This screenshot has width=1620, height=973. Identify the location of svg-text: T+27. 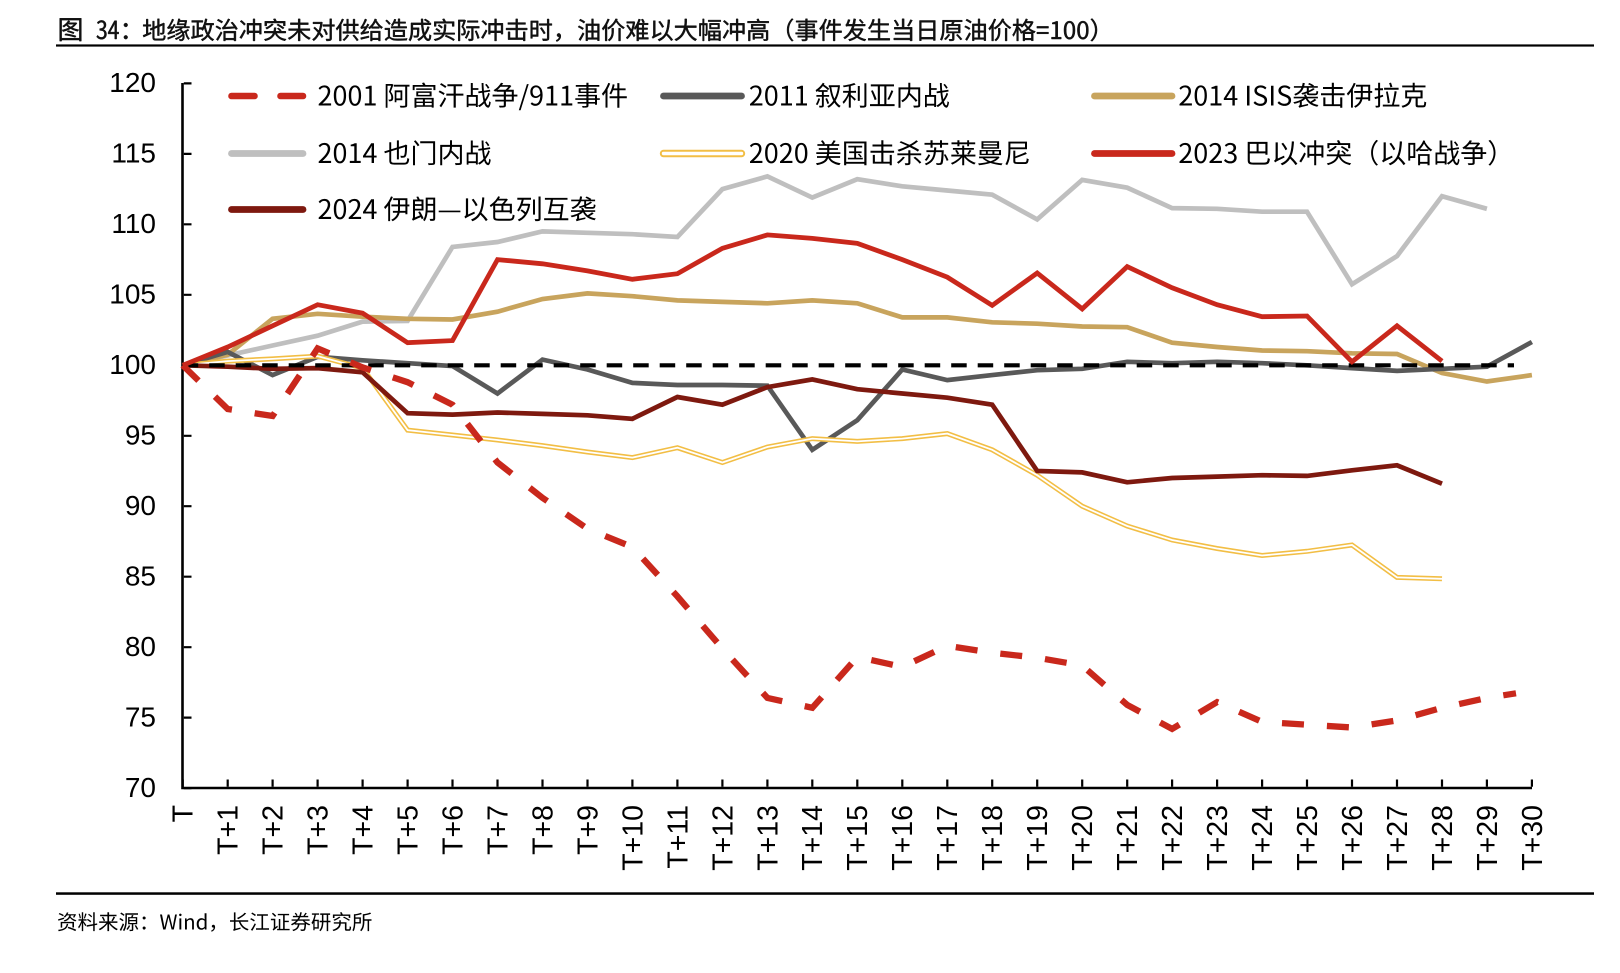
(1398, 838).